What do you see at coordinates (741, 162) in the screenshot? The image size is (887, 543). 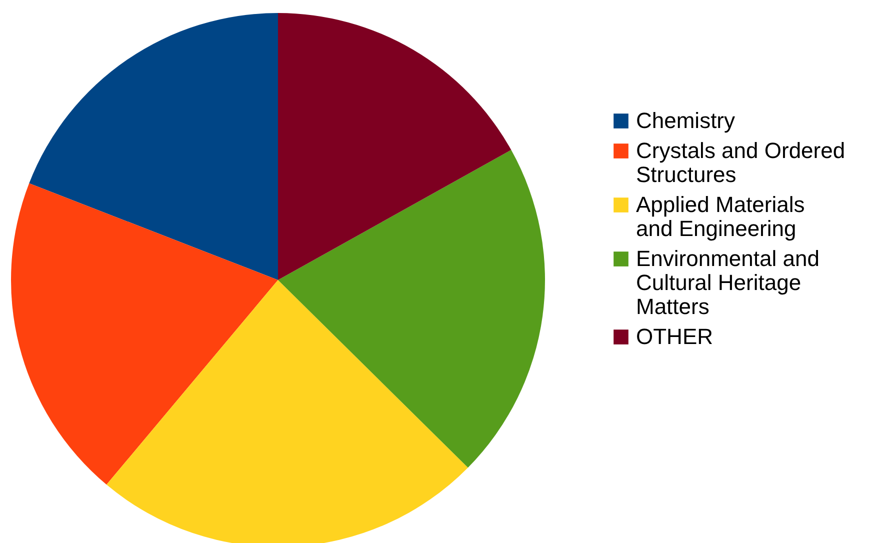 I see `legend-label: Crystals and Ordered Structures` at bounding box center [741, 162].